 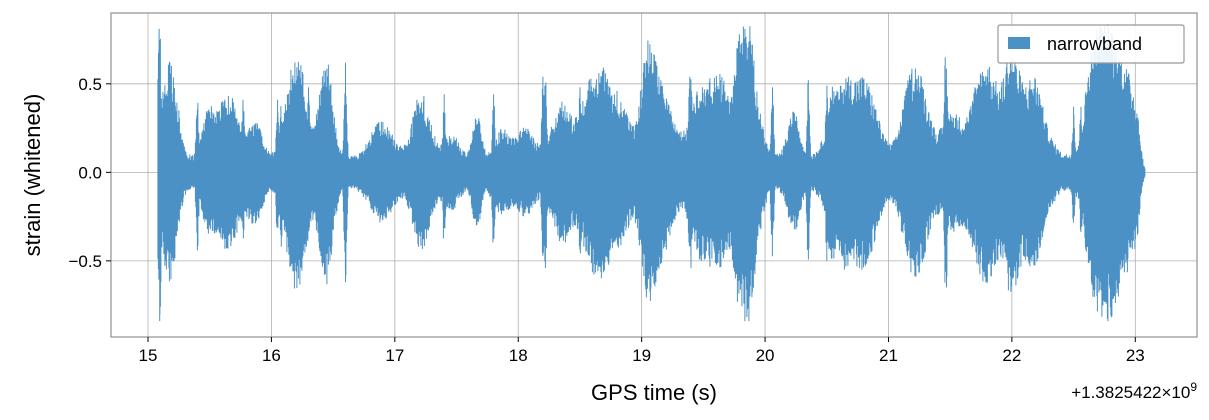 I want to click on y-tick-label: −0.5, so click(x=85, y=261).